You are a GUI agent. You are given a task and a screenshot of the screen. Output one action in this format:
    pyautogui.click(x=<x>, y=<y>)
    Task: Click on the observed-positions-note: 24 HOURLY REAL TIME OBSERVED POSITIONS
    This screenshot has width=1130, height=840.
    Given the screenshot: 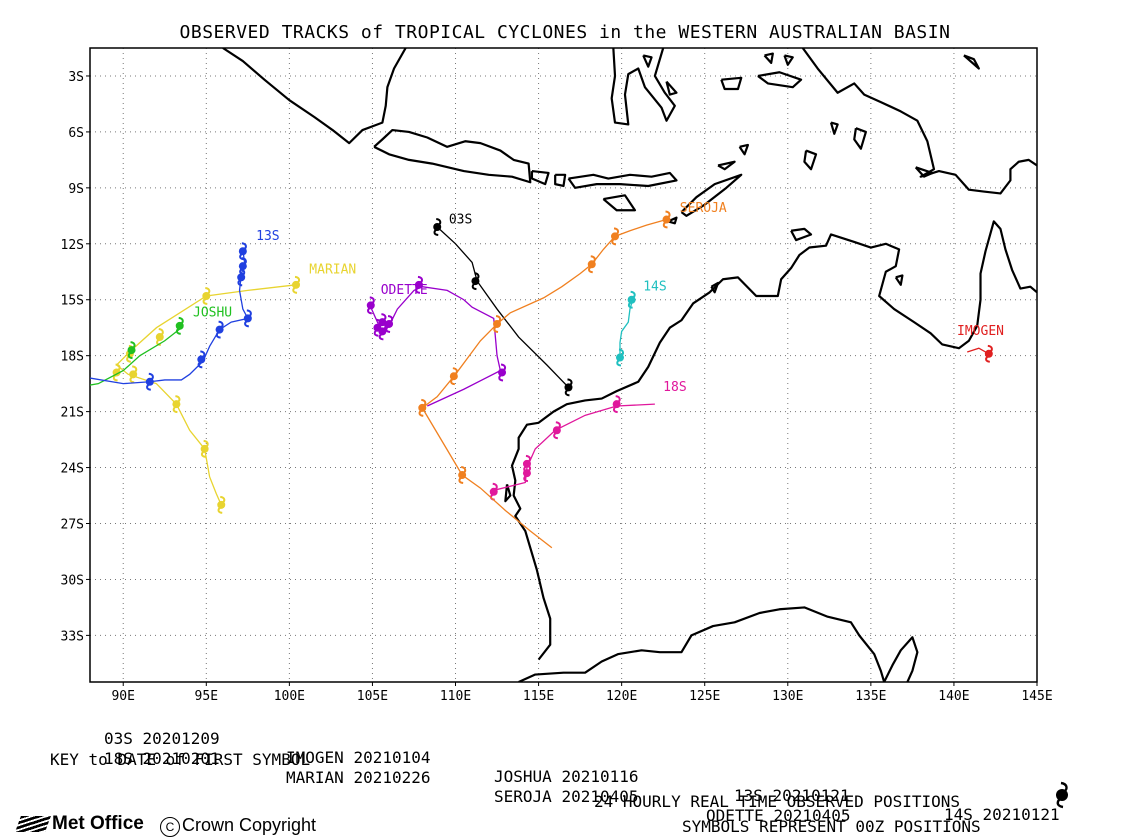 What is the action you would take?
    pyautogui.click(x=777, y=801)
    